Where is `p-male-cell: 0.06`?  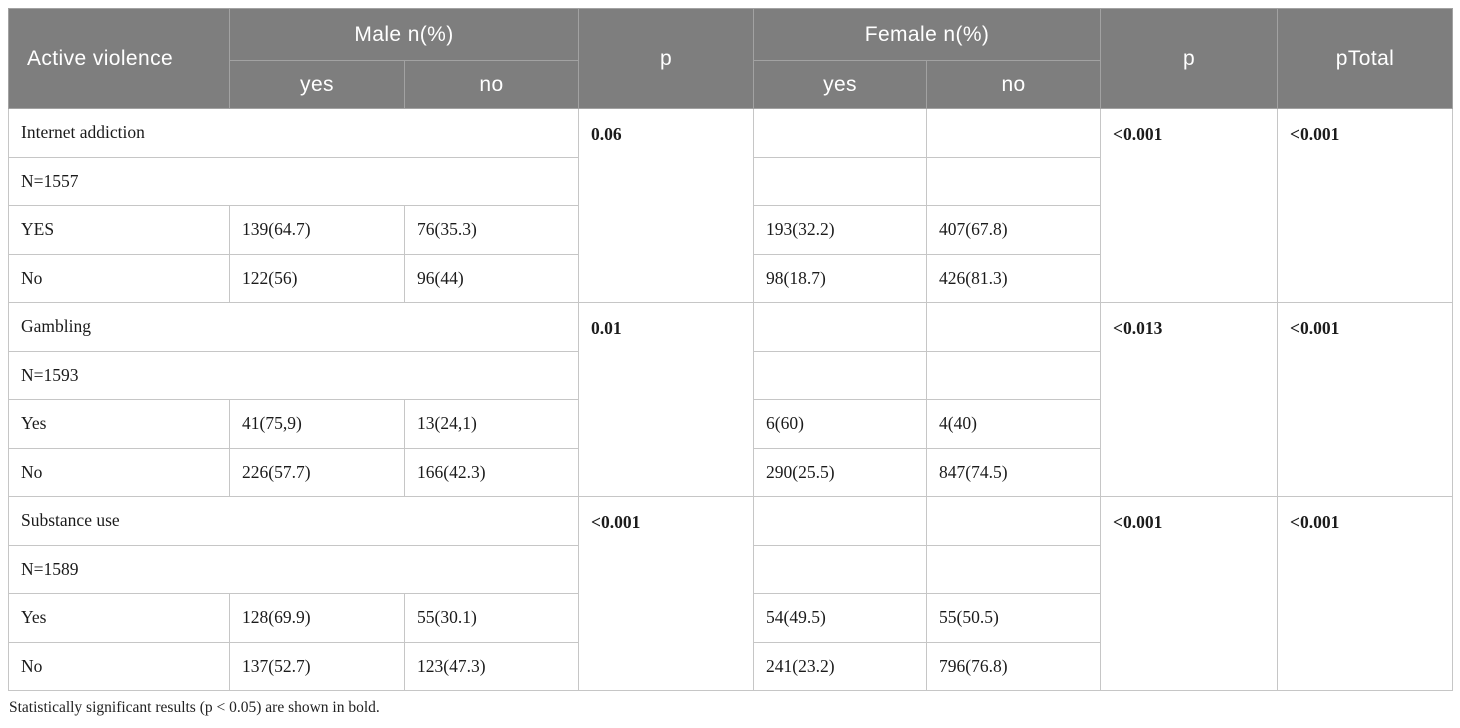 p-male-cell: 0.06 is located at coordinates (666, 205).